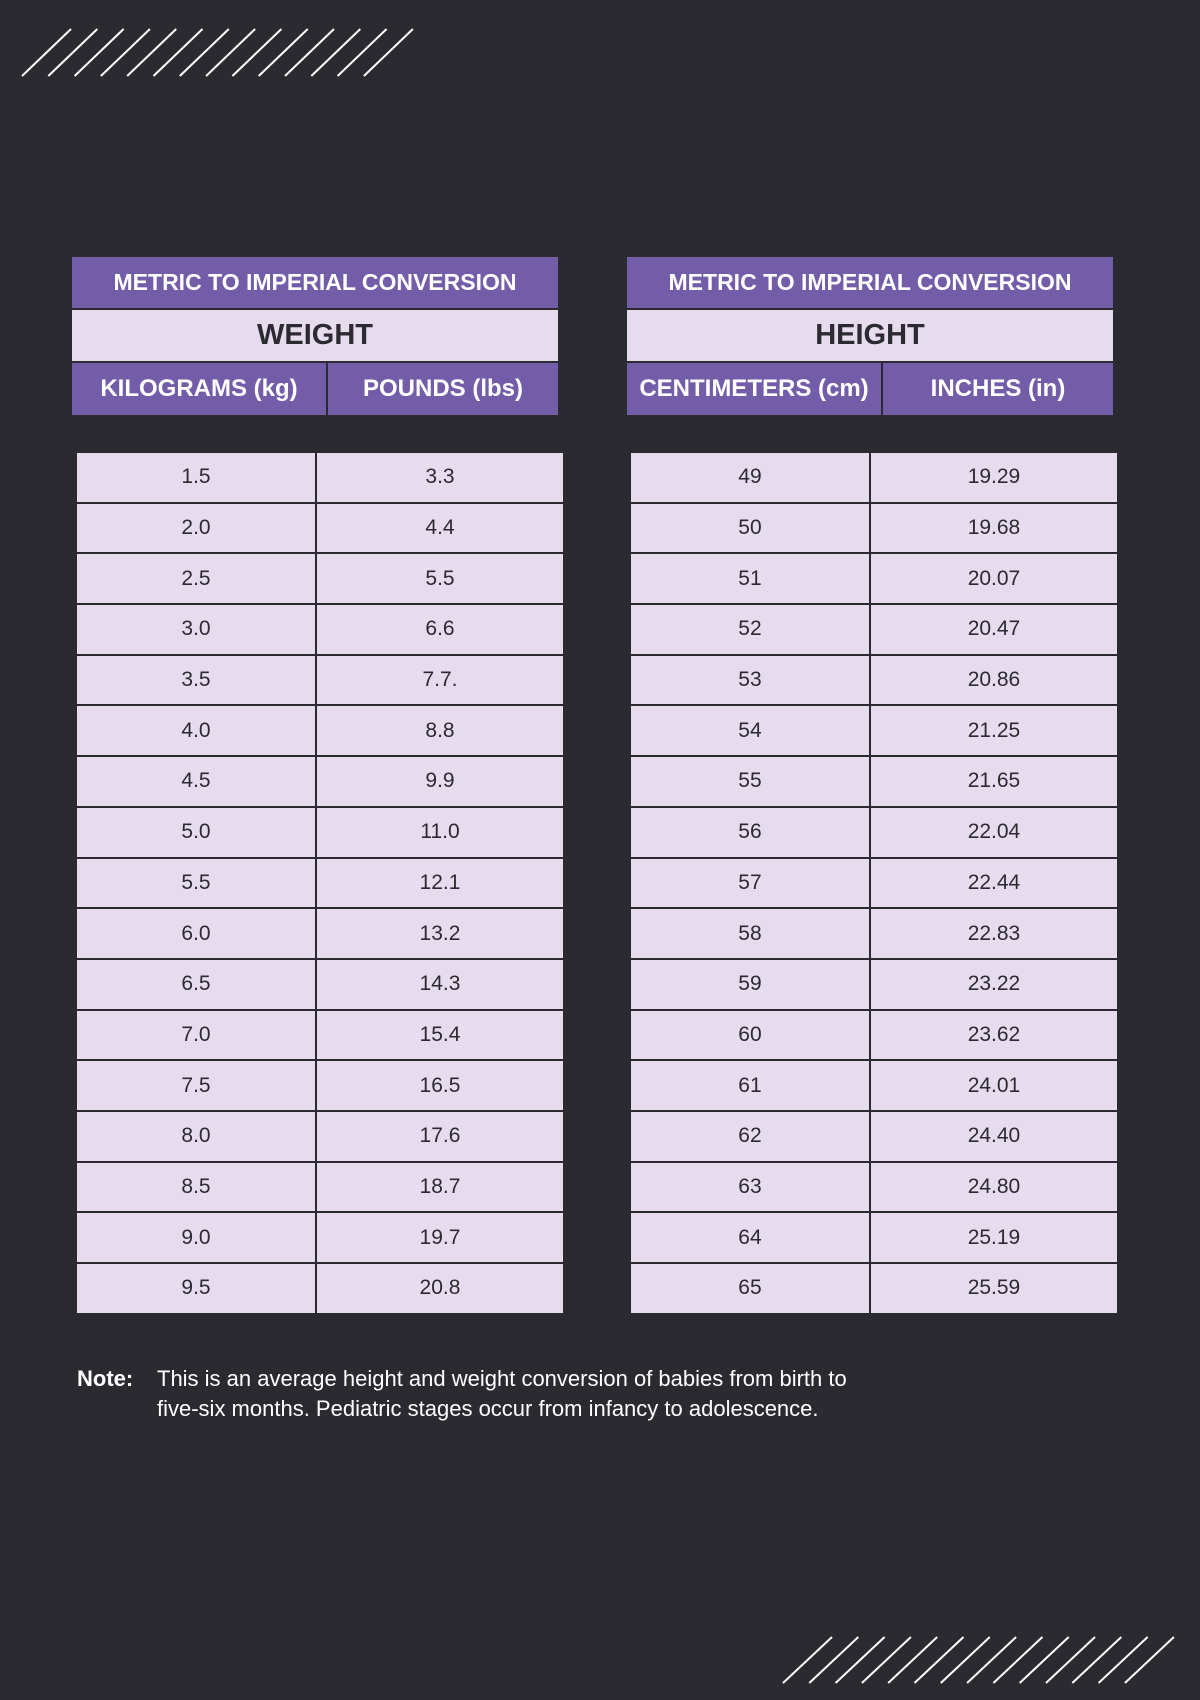  I want to click on table-row: 7.5 16.5, so click(320, 1085).